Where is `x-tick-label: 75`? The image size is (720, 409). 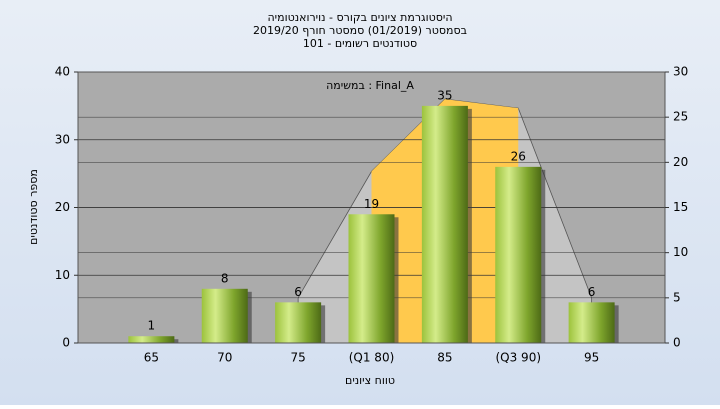
x-tick-label: 75 is located at coordinates (297, 358).